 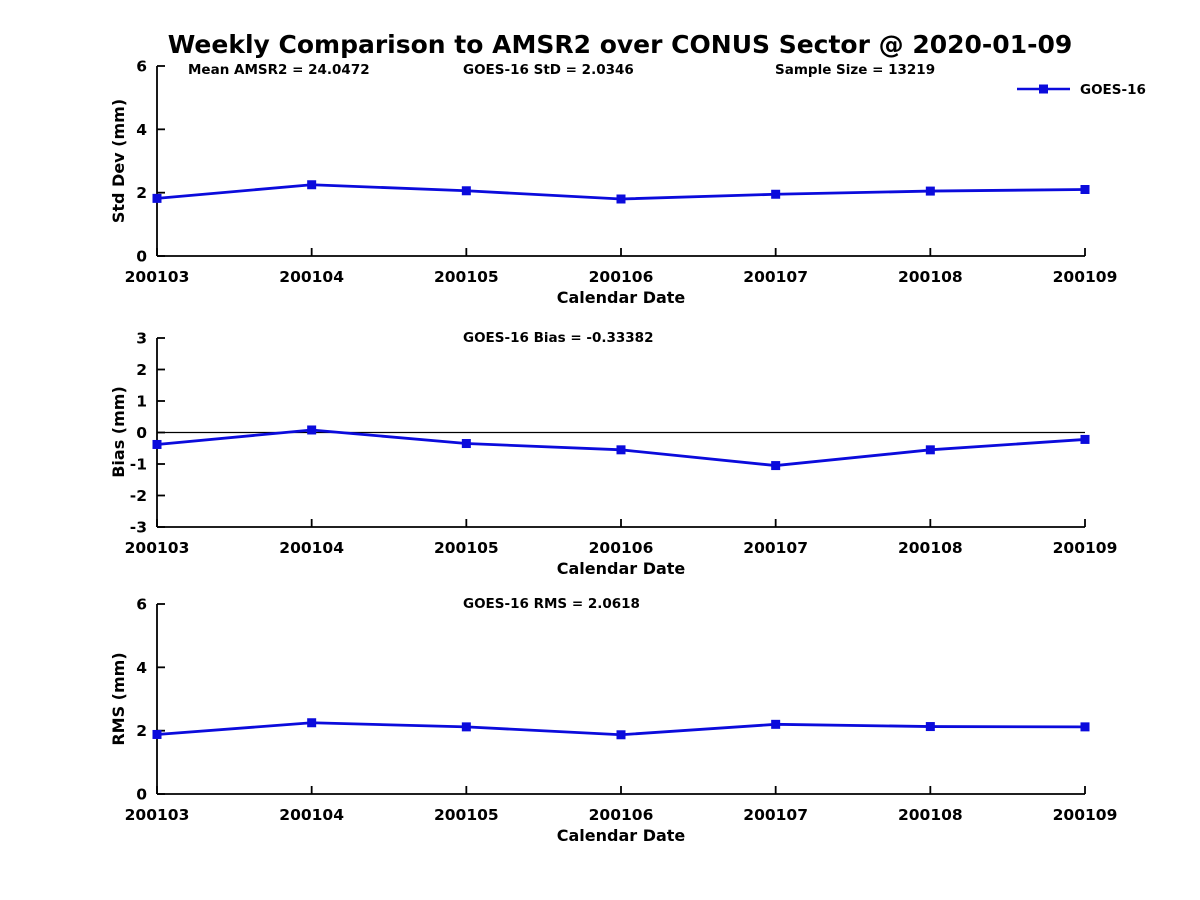 I want to click on rms-x-axis-label: Calendar Date, so click(x=621, y=835).